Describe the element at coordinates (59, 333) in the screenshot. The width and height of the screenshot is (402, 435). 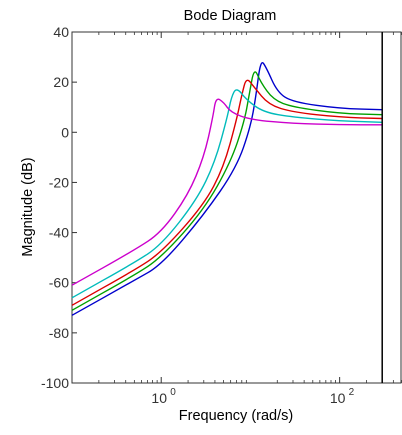
I see `y-tick-label: -80` at that location.